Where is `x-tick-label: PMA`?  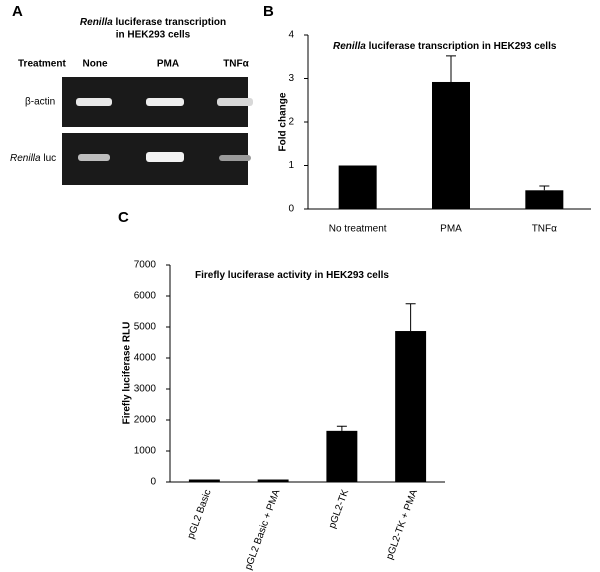 x-tick-label: PMA is located at coordinates (451, 229).